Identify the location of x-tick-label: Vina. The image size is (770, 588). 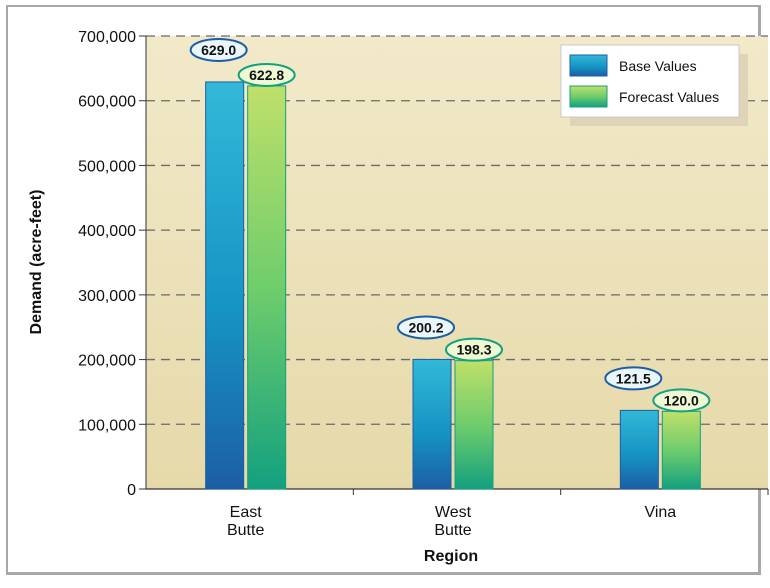
(660, 512).